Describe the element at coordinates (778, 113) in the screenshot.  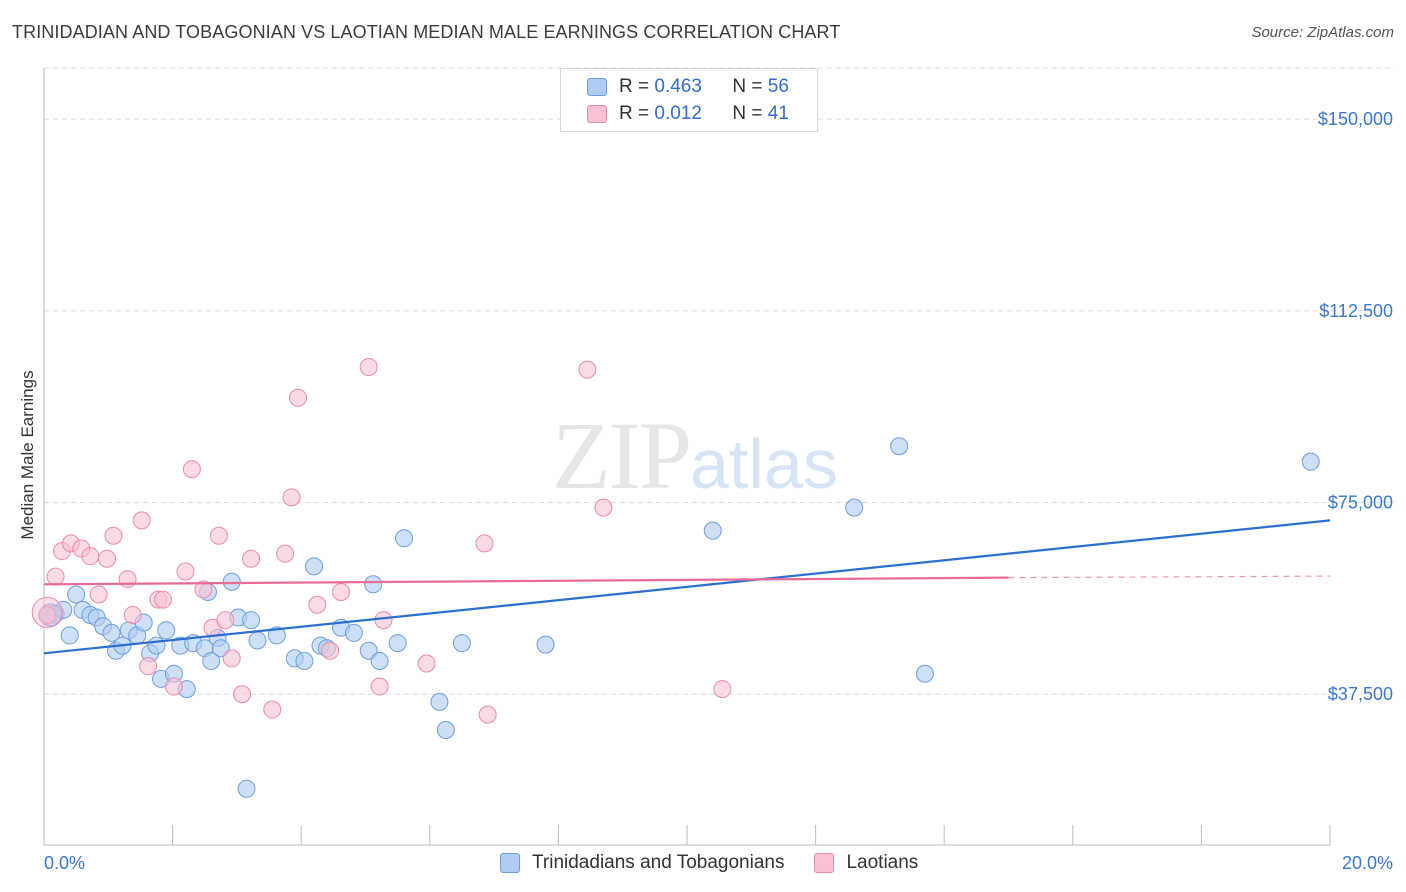
I see `legend-n-value: 41` at that location.